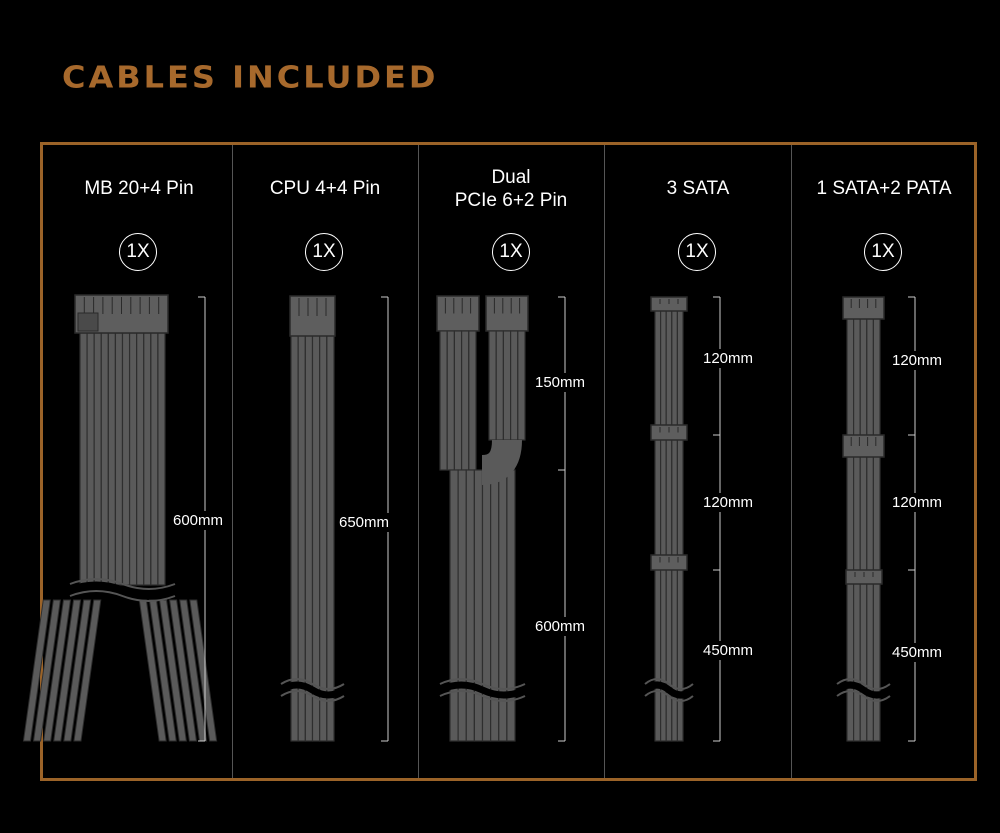 The image size is (1000, 833). I want to click on cable-title-mb: MB 20+4 Pin, so click(139, 188).